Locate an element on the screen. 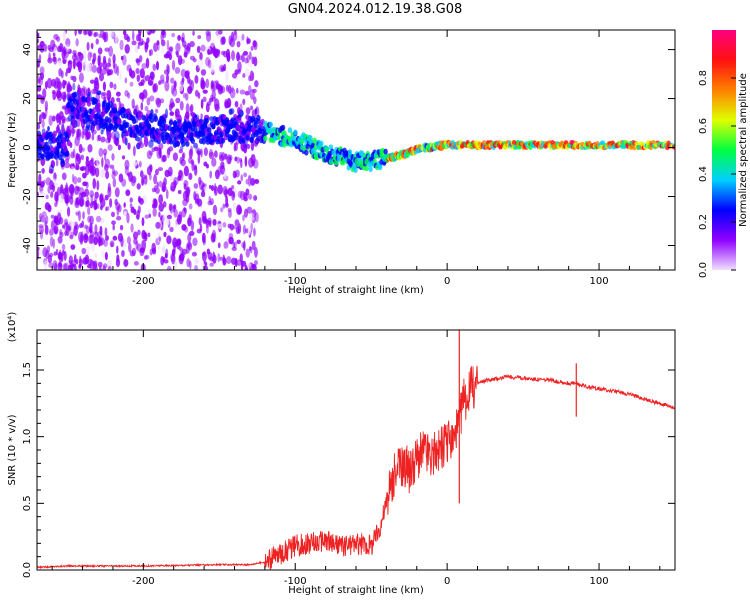 The height and width of the screenshot is (600, 750). chart-title: GN04.2024.012.19.38.G08 is located at coordinates (375, 9).